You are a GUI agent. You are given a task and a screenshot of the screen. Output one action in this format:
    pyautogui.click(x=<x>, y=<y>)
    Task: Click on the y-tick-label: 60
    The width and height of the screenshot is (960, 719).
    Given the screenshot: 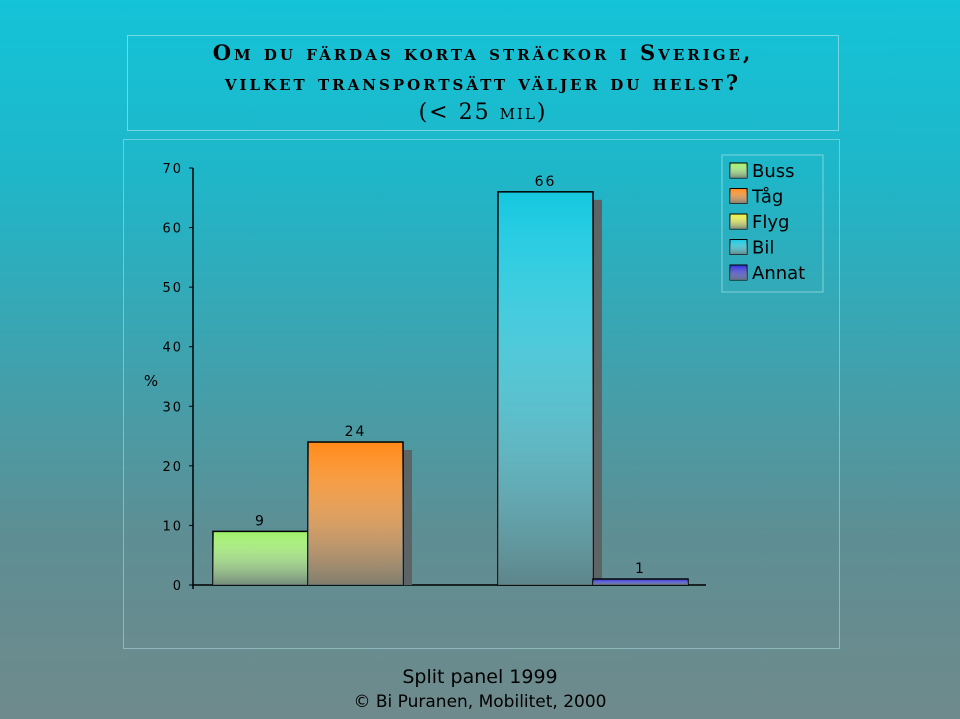 What is the action you would take?
    pyautogui.click(x=172, y=229)
    